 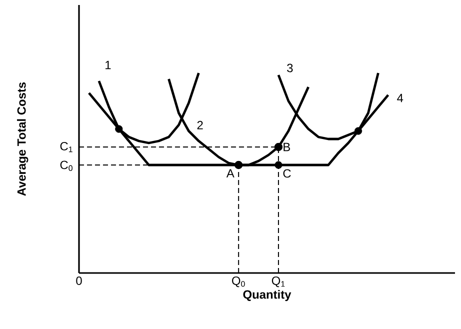 What do you see at coordinates (287, 147) in the screenshot?
I see `annotation: B` at bounding box center [287, 147].